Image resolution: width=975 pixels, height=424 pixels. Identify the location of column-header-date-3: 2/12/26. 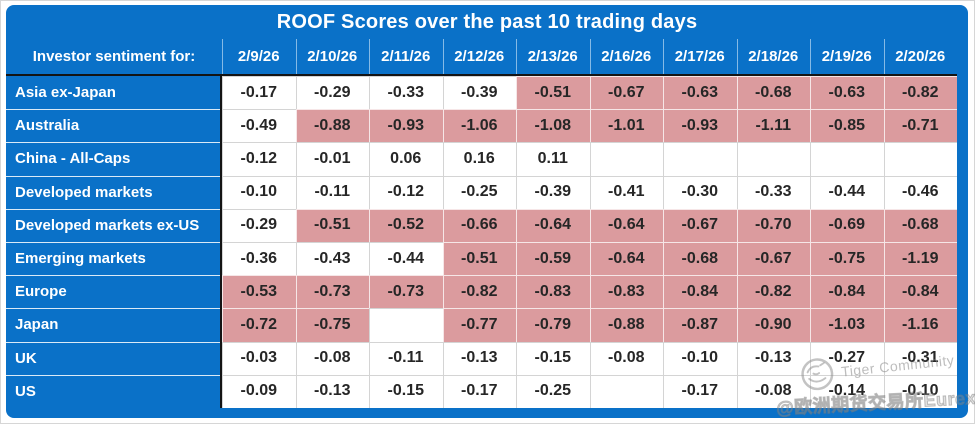
(479, 57).